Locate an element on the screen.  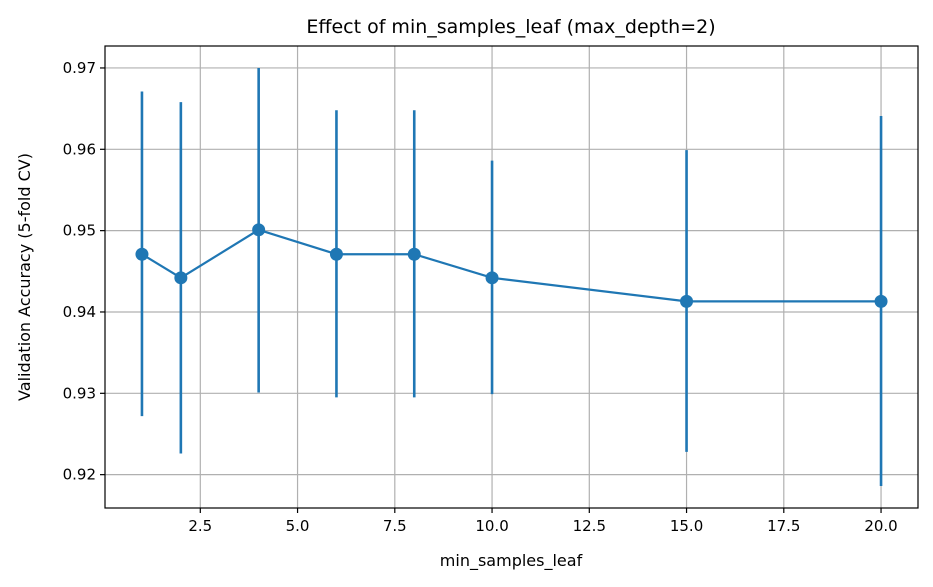
x-axis-title: min_samples_leaf is located at coordinates (511, 561).